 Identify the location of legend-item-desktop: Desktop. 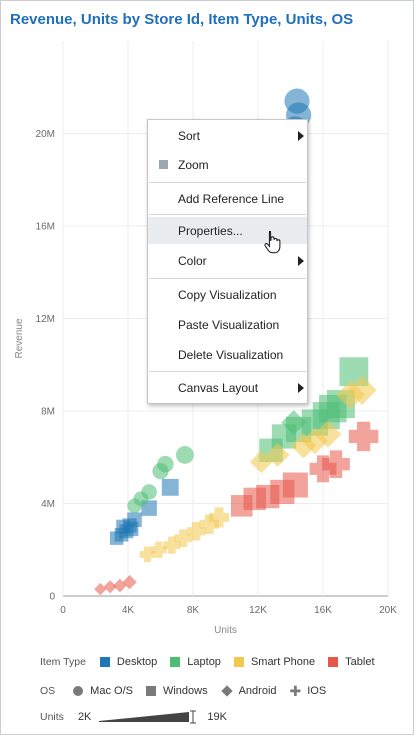
(128, 662).